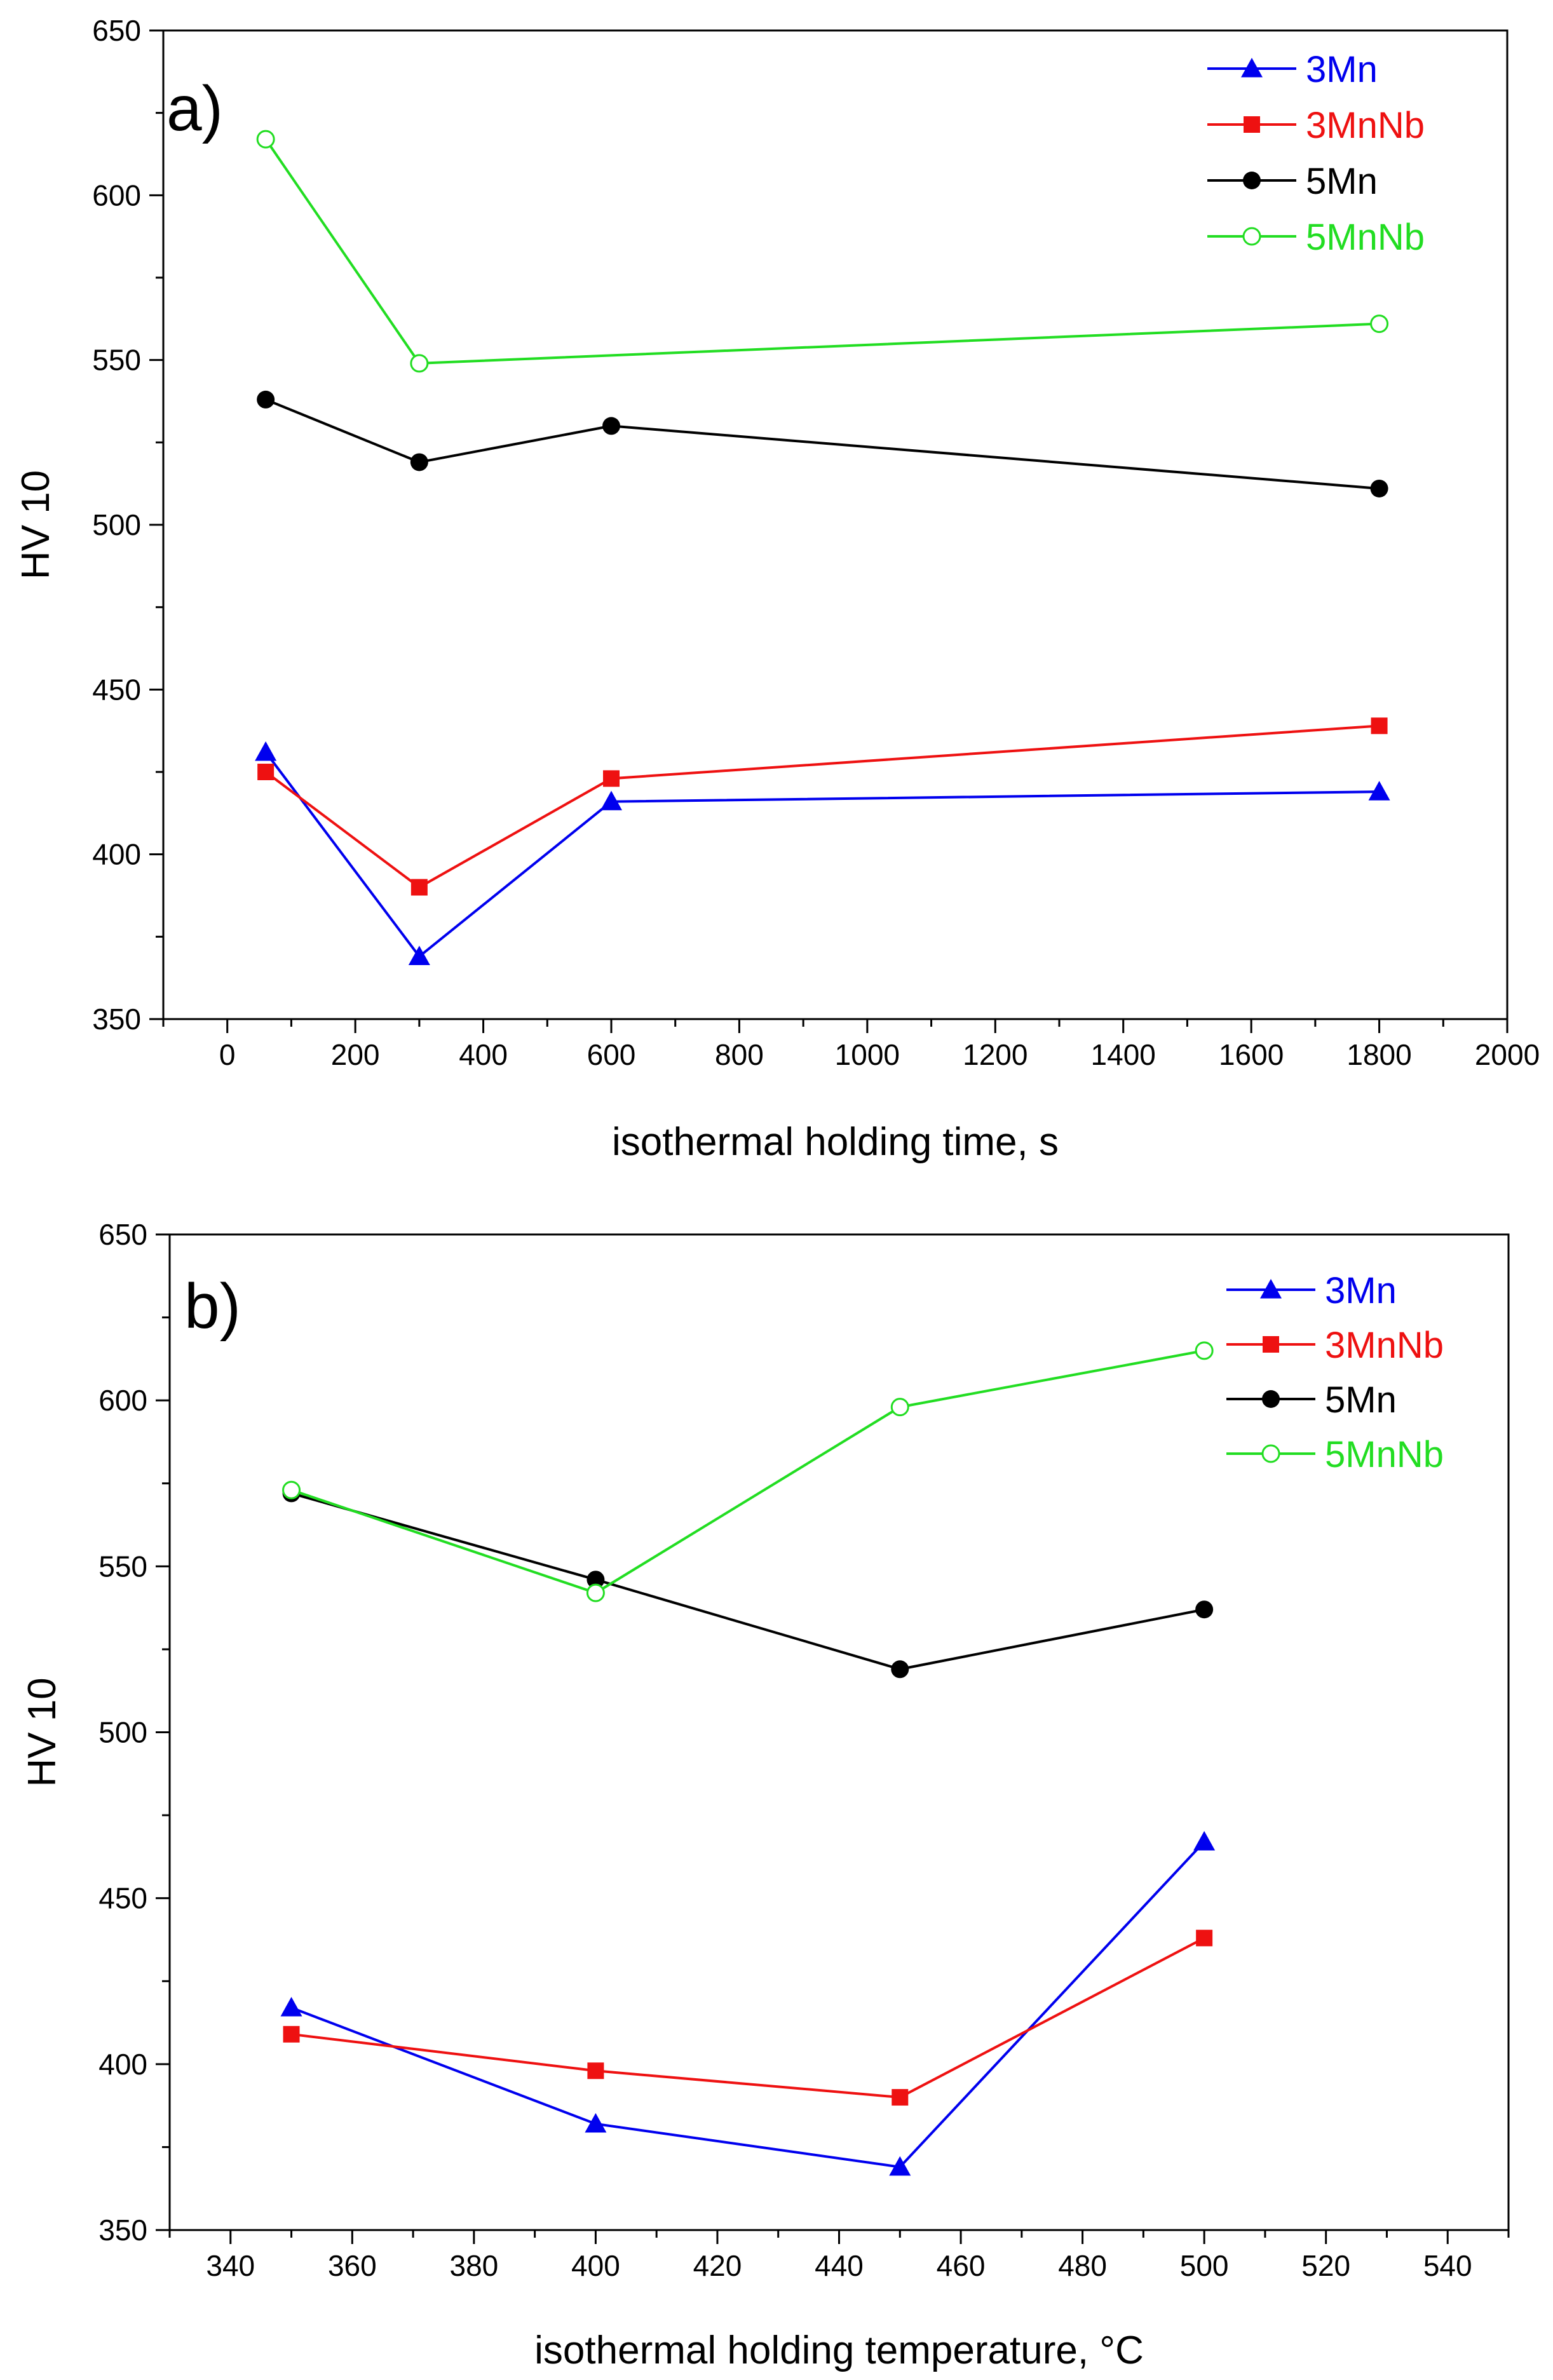  What do you see at coordinates (122, 1567) in the screenshot?
I see `y-tick-label: 550` at bounding box center [122, 1567].